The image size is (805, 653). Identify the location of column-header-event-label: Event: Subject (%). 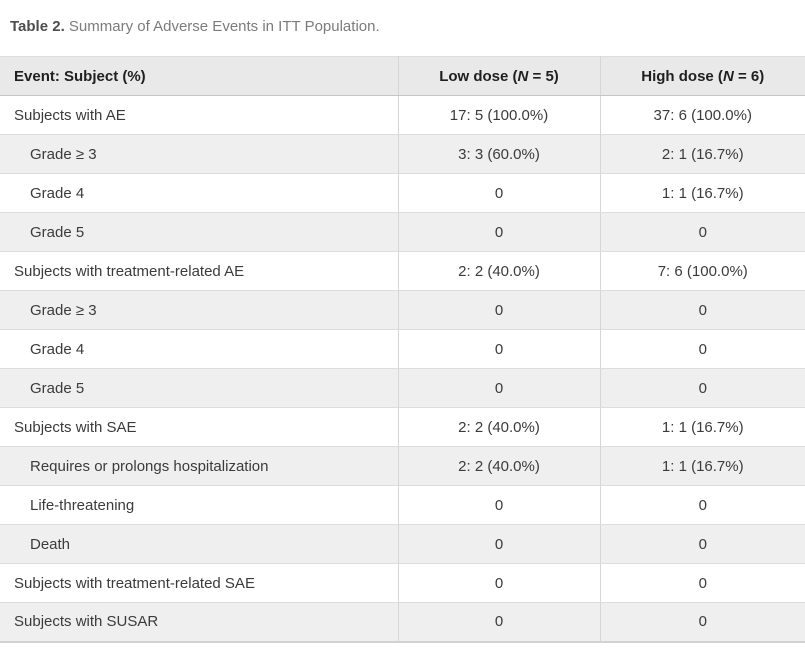
(80, 76).